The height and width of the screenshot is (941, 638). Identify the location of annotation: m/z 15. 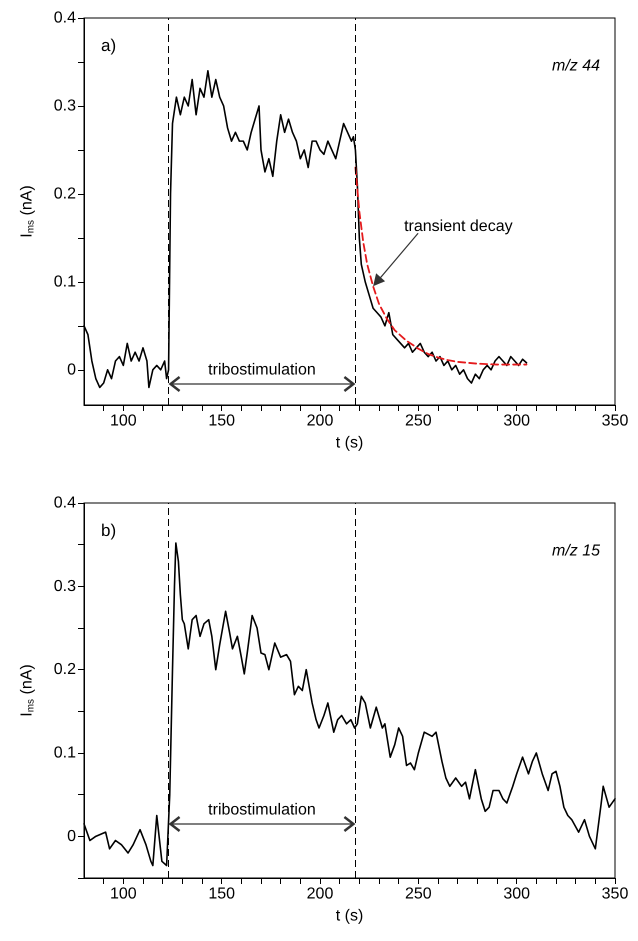
(576, 551).